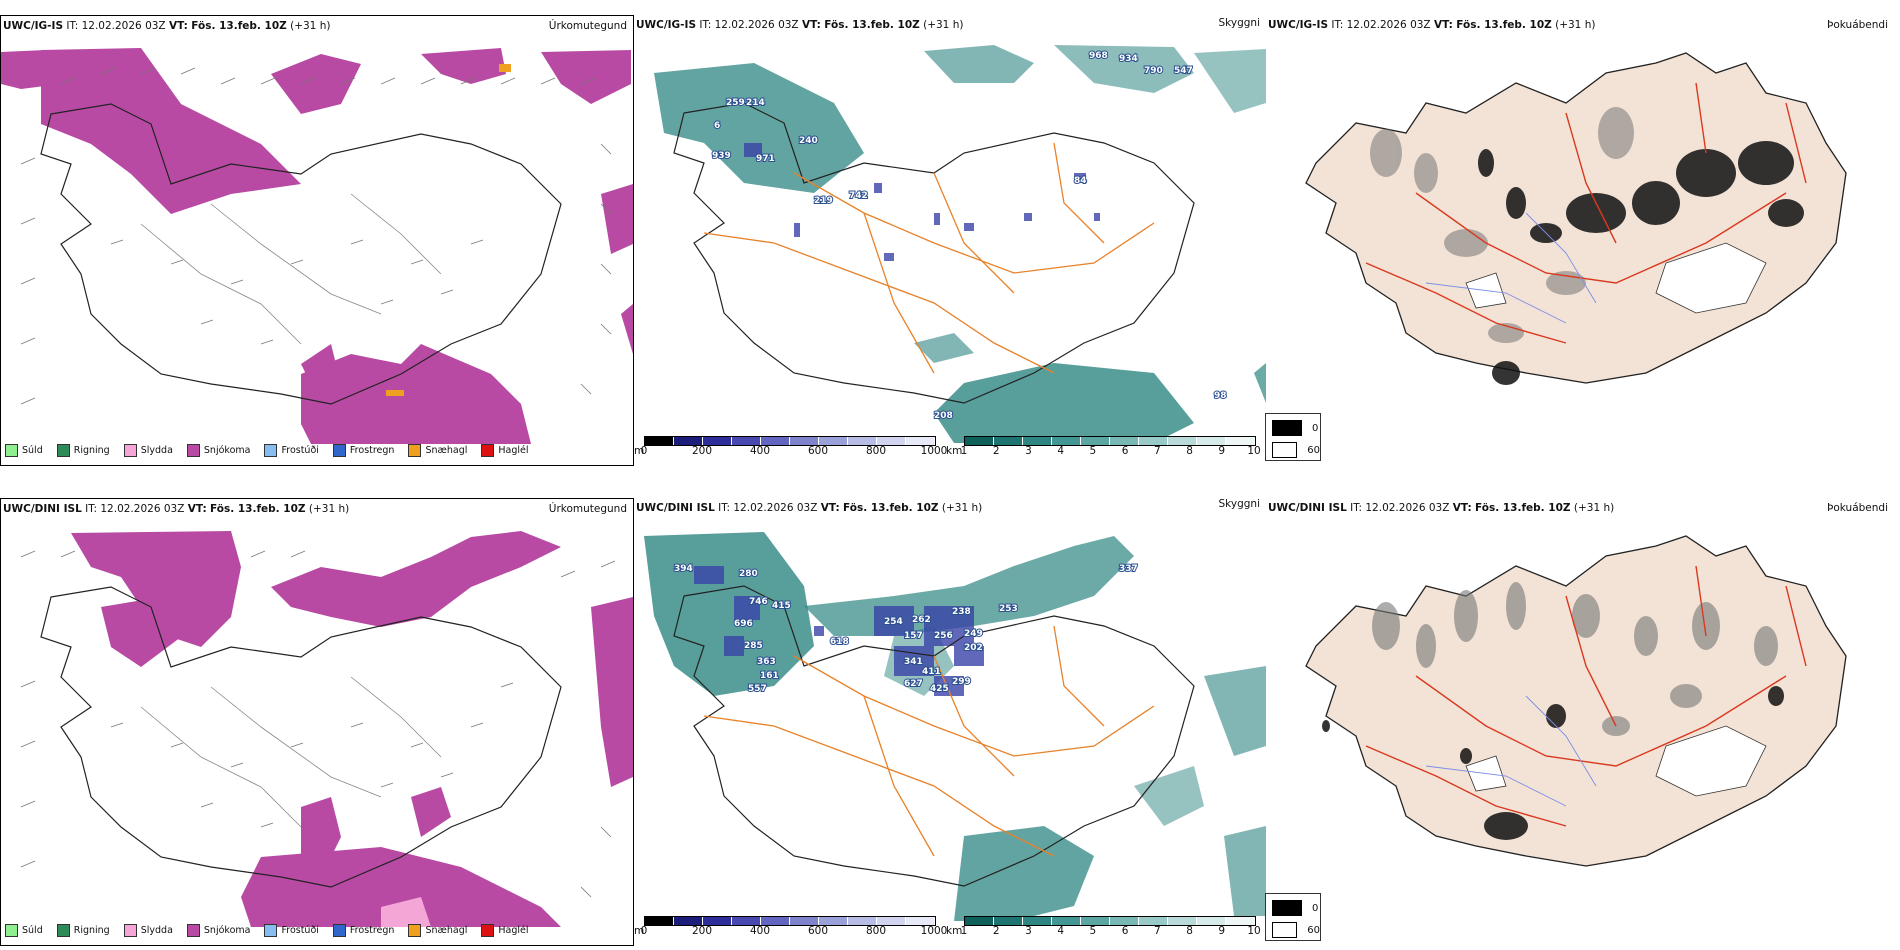 Image resolution: width=1900 pixels, height=950 pixels. What do you see at coordinates (839, 642) in the screenshot?
I see `cloud-base-label: 618` at bounding box center [839, 642].